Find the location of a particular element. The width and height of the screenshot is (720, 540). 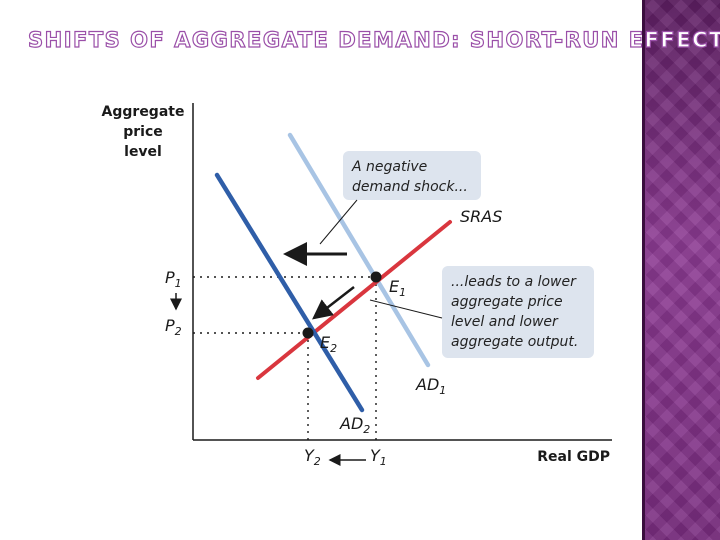

side-band-edge is located at coordinates (643, 270).